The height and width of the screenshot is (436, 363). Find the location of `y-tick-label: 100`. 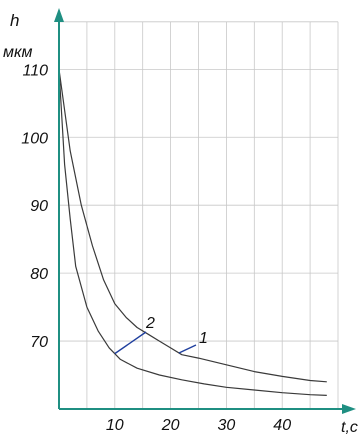

y-tick-label: 100 is located at coordinates (34, 138).